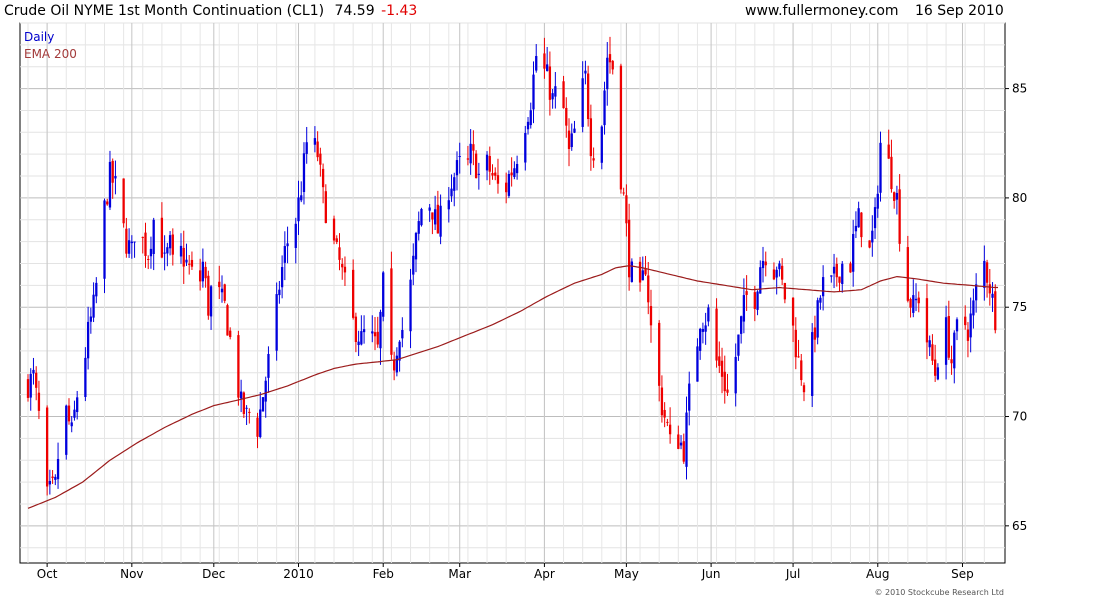 This screenshot has height=600, width=1100. Describe the element at coordinates (459, 574) in the screenshot. I see `x-tick-label: Mar` at that location.